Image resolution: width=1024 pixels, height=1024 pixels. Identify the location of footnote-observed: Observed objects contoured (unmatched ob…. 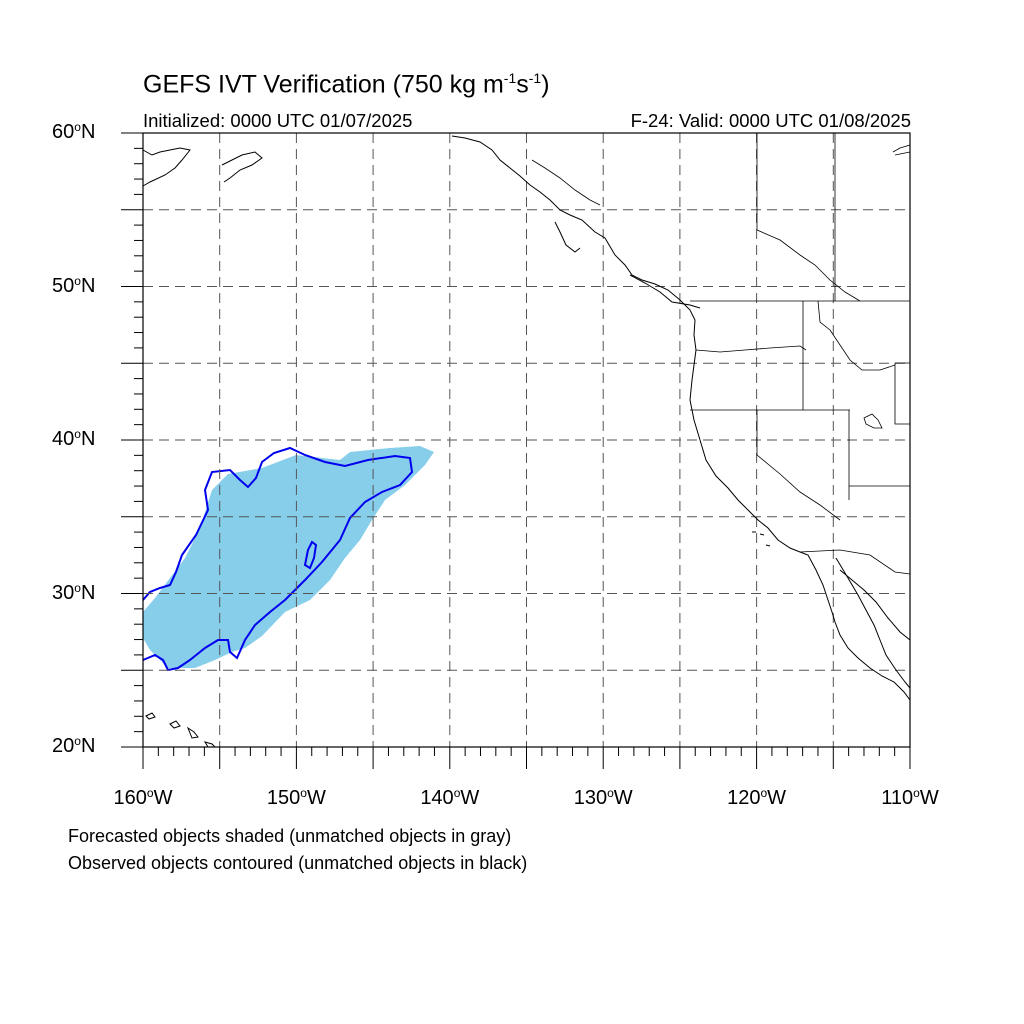
(298, 863).